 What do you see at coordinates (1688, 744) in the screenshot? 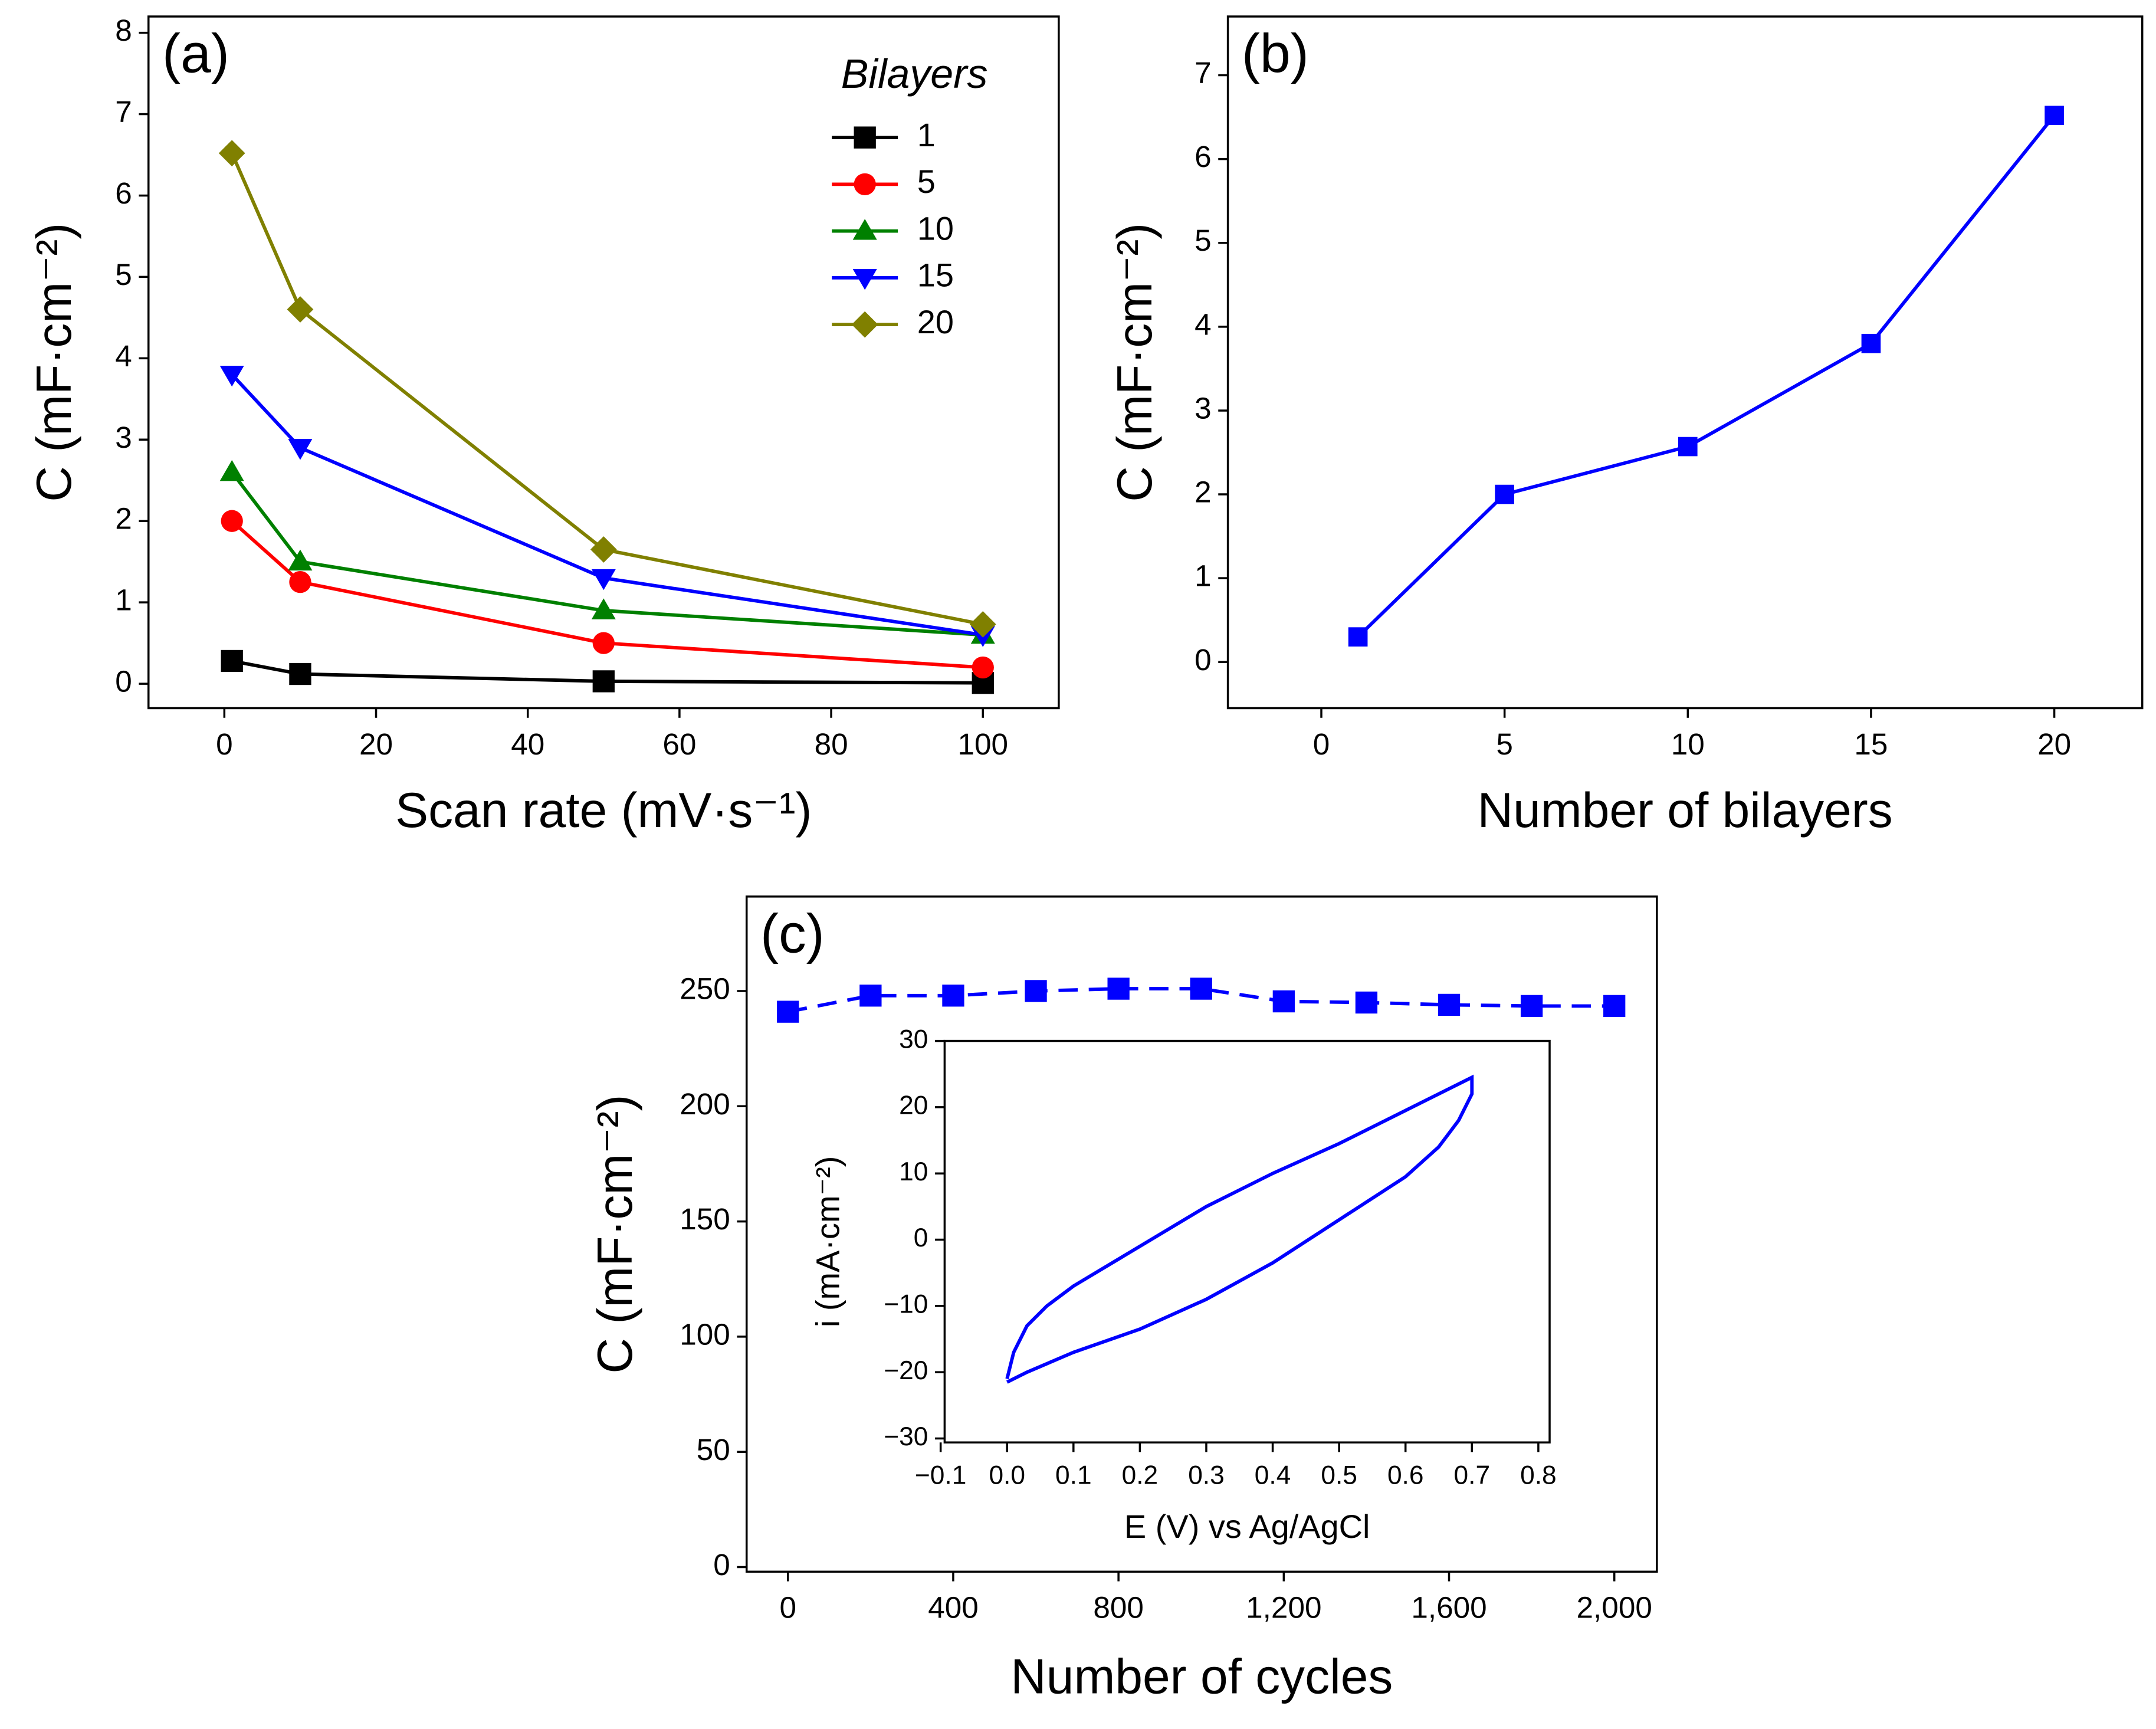
I see `x-tick-label: 10` at bounding box center [1688, 744].